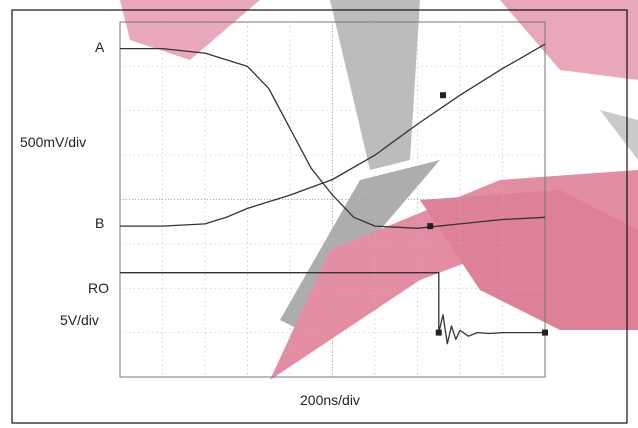 This screenshot has width=638, height=428. What do you see at coordinates (99, 223) in the screenshot?
I see `trace-label-b: B` at bounding box center [99, 223].